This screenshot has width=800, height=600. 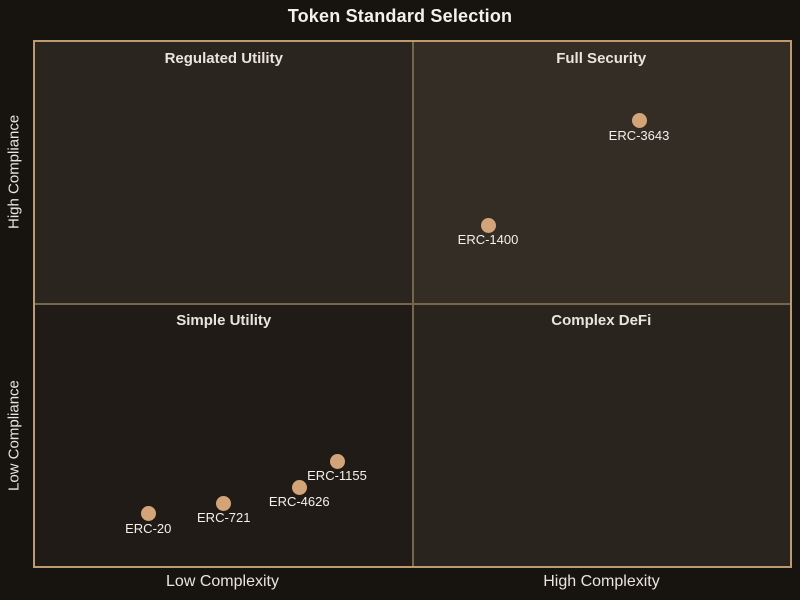 What do you see at coordinates (488, 240) in the screenshot?
I see `point-label: ERC-1400` at bounding box center [488, 240].